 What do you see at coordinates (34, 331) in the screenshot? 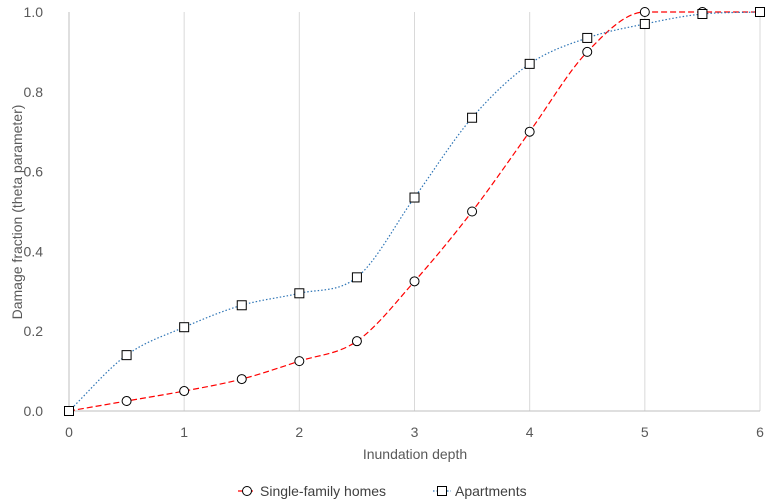
I see `y-tick-label: 0.2` at bounding box center [34, 331].